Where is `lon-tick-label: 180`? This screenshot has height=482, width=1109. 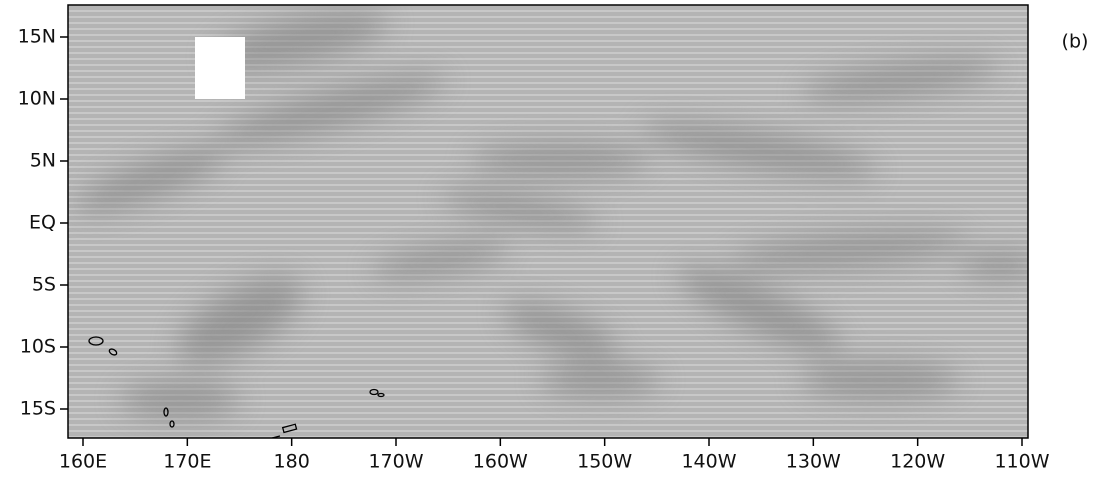 lon-tick-label: 180 is located at coordinates (292, 462).